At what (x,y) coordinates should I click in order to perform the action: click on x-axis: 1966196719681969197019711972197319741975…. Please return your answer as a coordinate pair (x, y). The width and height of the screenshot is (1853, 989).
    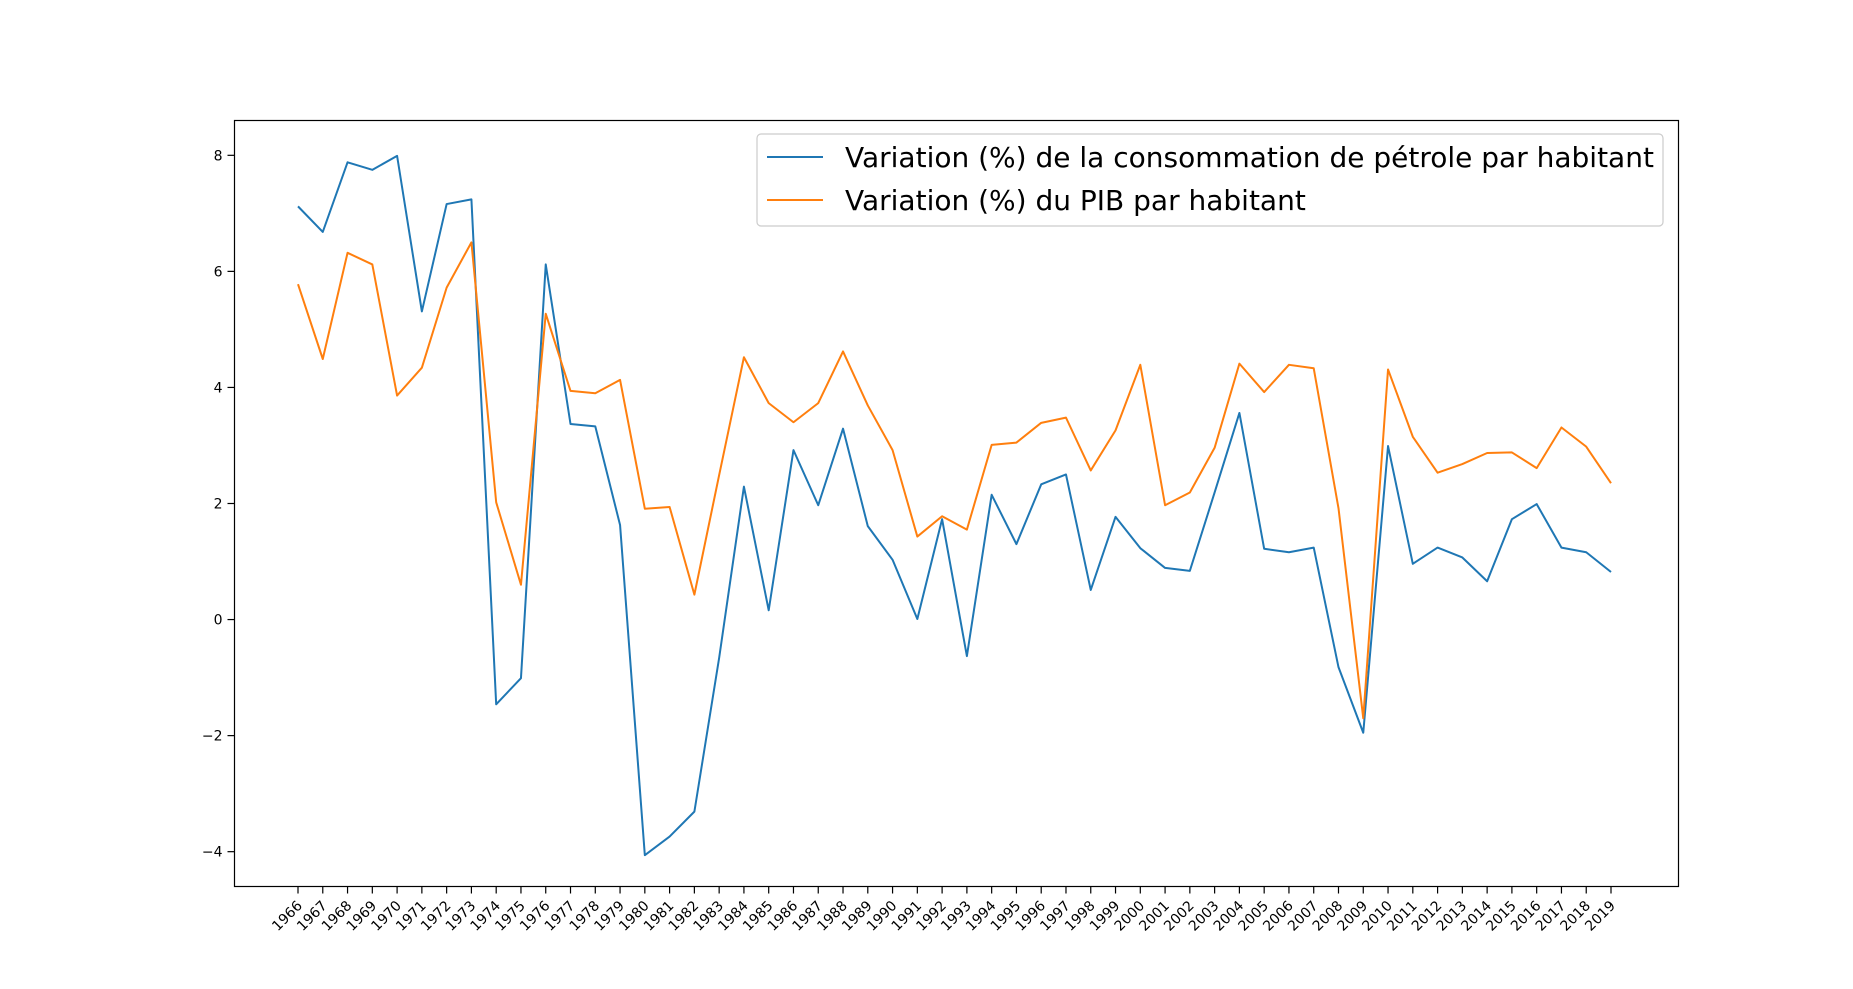
    Looking at the image, I should click on (944, 910).